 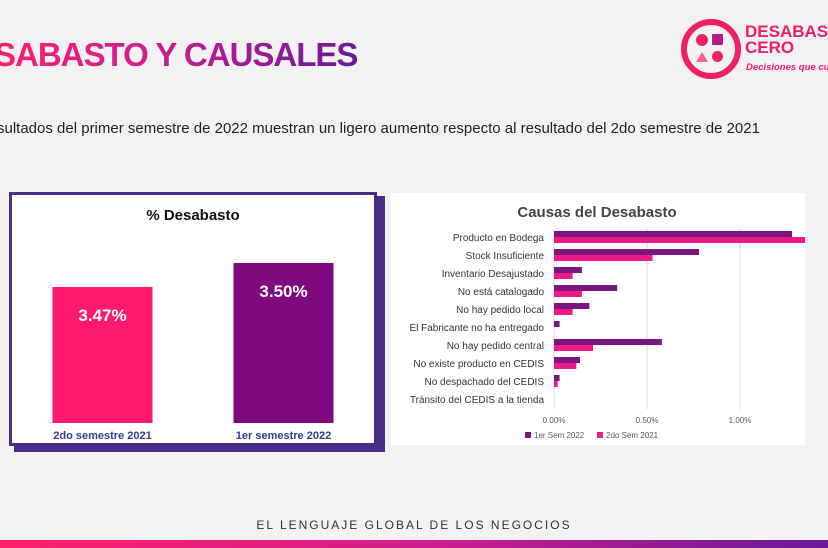 I want to click on cause-label: No hay pedido local, so click(x=500, y=310).